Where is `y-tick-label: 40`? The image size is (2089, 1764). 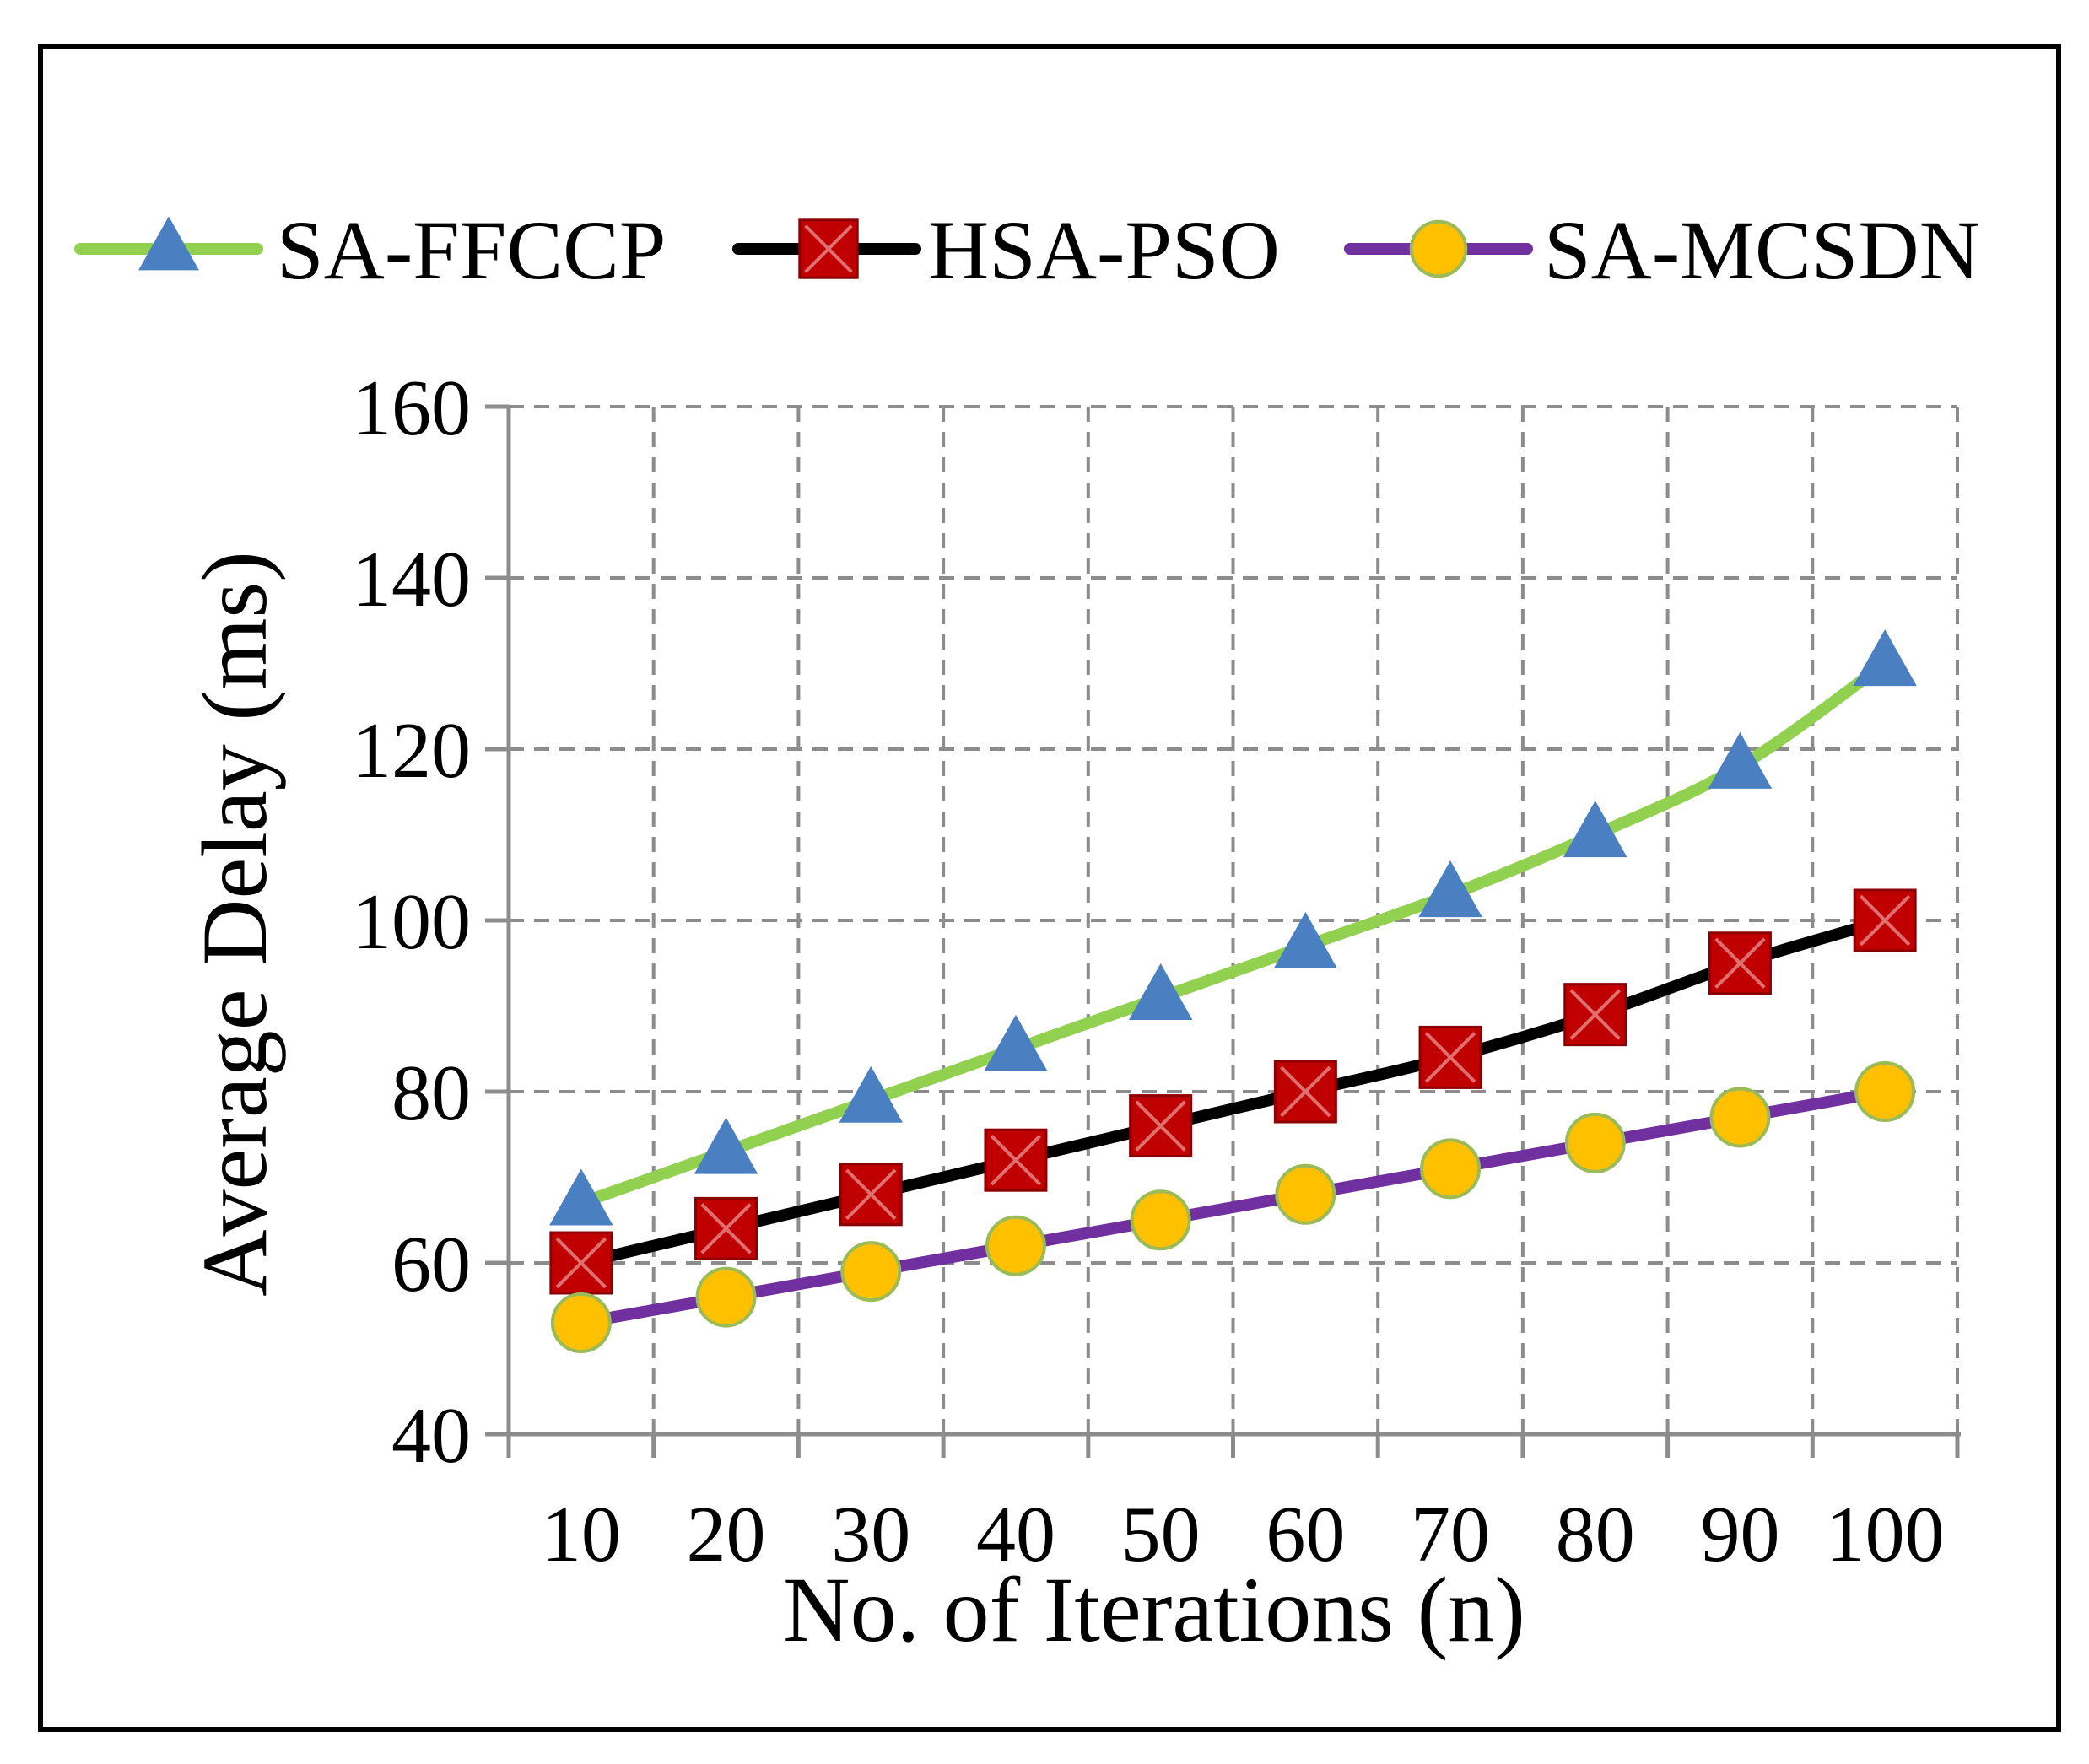
y-tick-label: 40 is located at coordinates (431, 1436).